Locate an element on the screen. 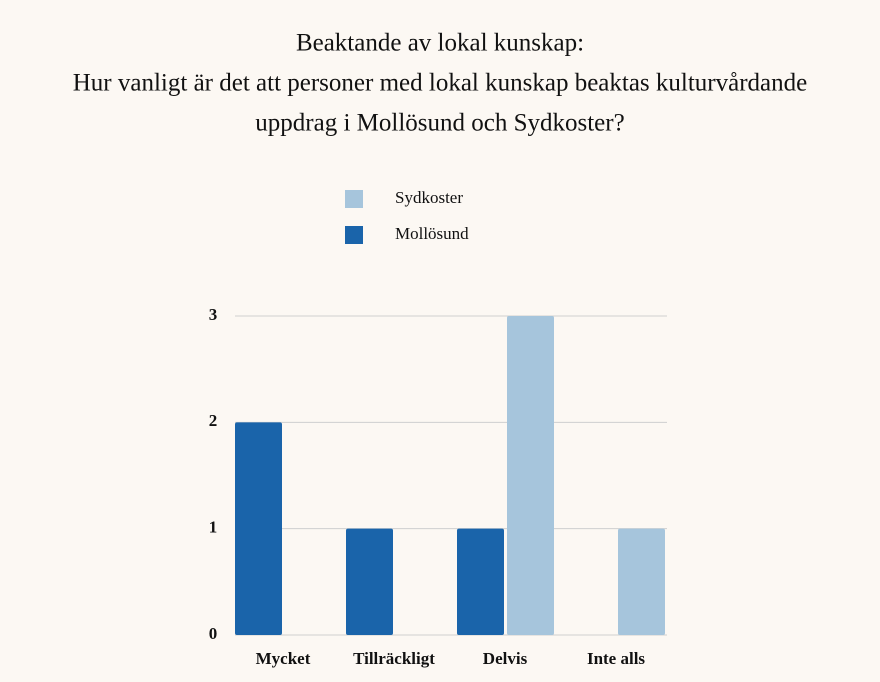 Image resolution: width=880 pixels, height=682 pixels. y-tick-label: 0 is located at coordinates (213, 633).